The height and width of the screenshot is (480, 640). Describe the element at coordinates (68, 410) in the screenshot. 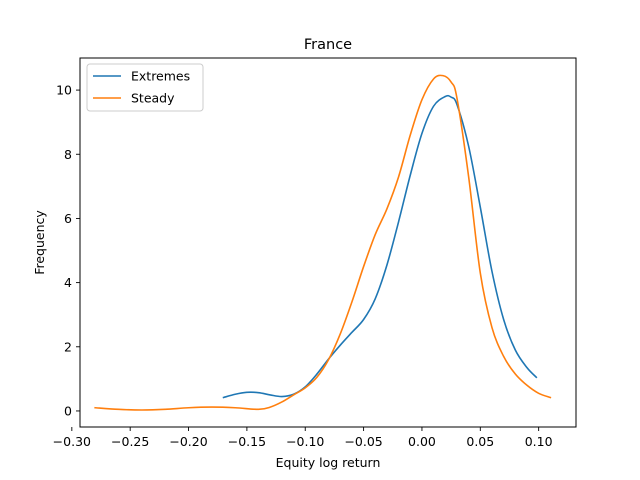

I see `y-tick-label: 0` at that location.